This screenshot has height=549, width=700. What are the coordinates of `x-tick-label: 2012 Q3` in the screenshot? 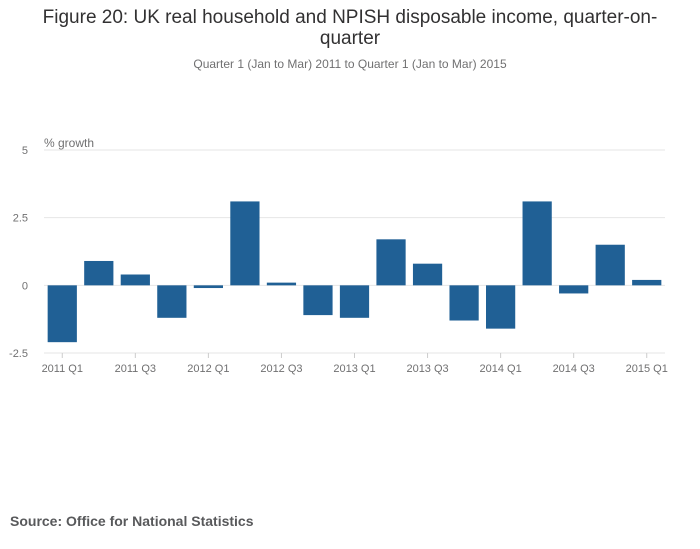 It's located at (281, 369).